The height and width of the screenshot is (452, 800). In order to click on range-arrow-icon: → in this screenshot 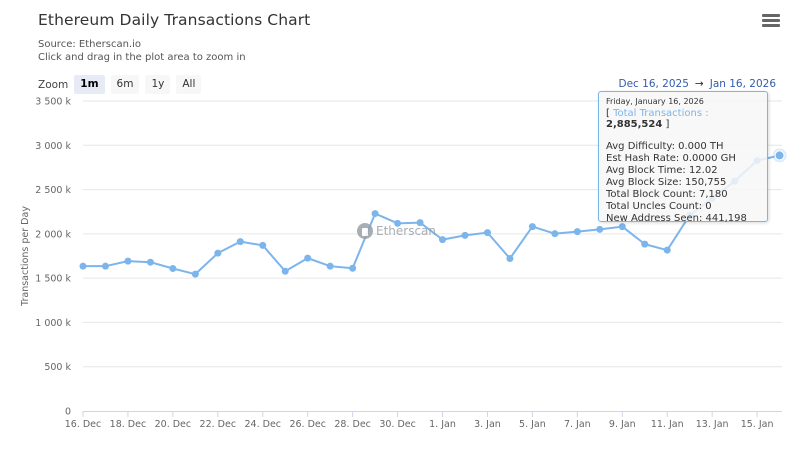, I will do `click(699, 84)`.